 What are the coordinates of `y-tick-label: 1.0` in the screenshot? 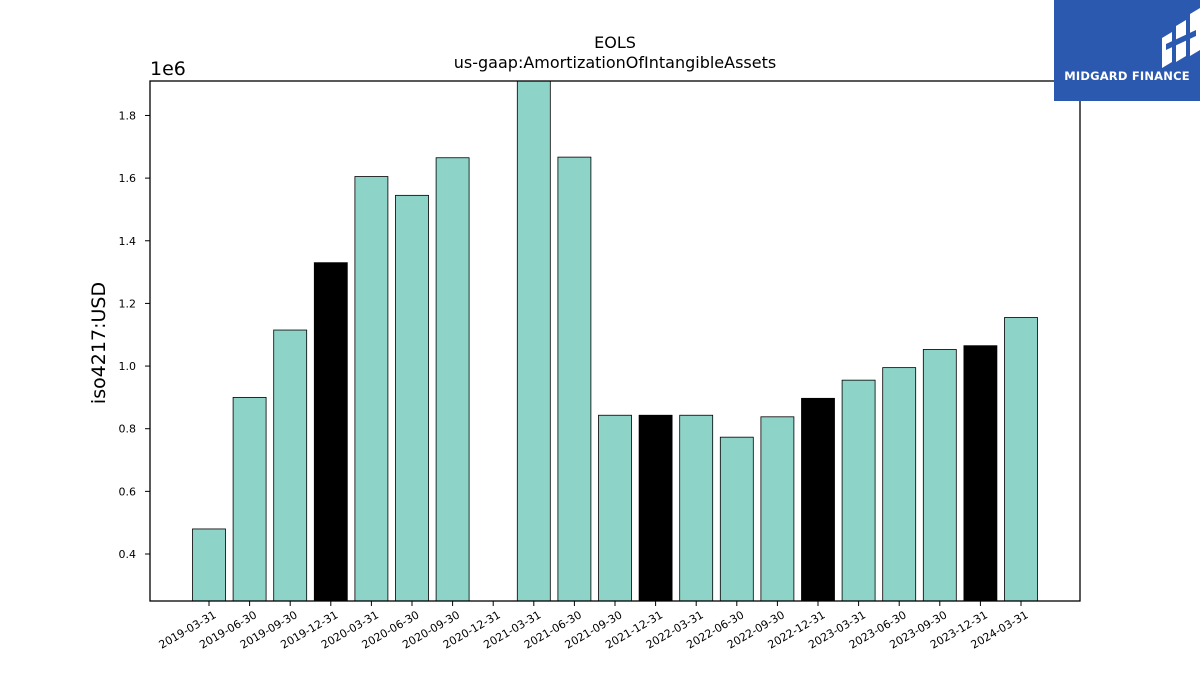 It's located at (128, 366).